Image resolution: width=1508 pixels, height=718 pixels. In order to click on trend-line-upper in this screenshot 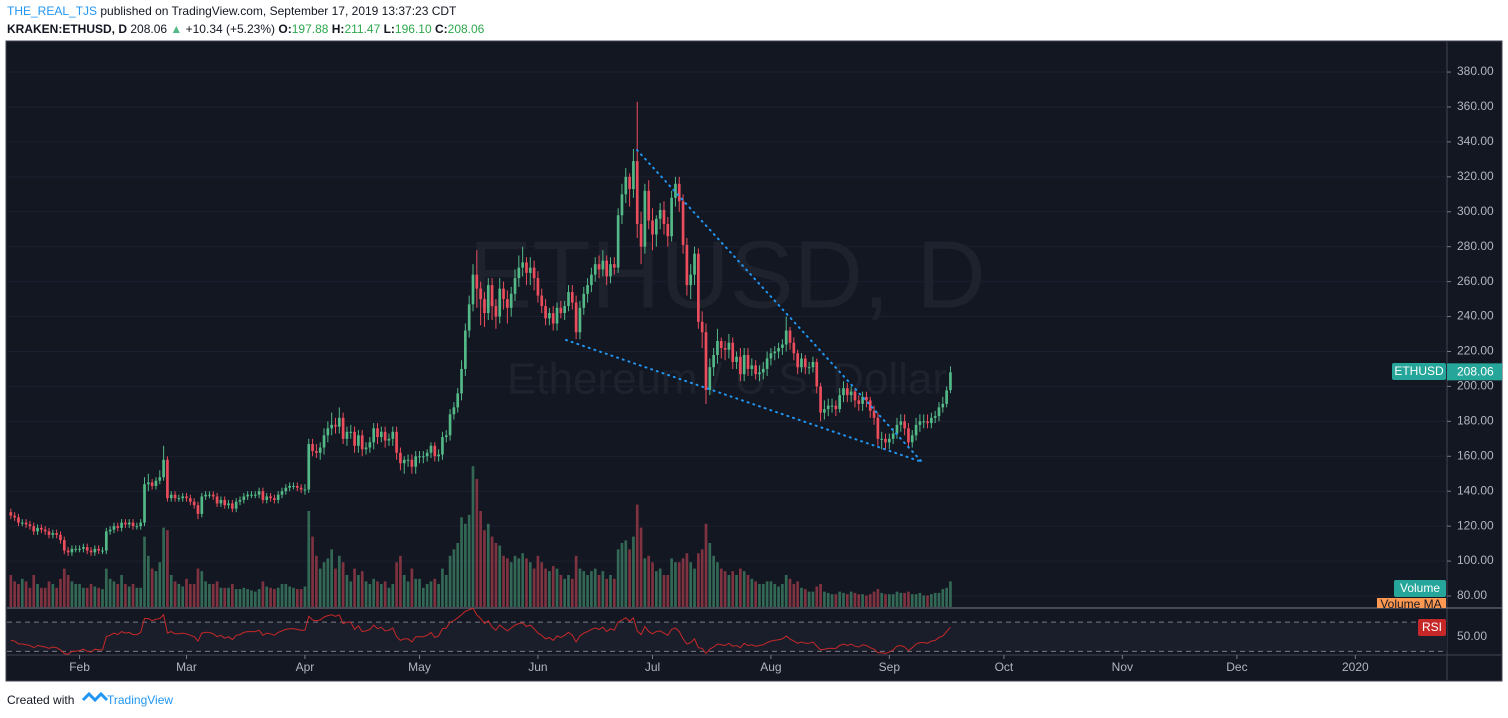, I will do `click(779, 306)`.